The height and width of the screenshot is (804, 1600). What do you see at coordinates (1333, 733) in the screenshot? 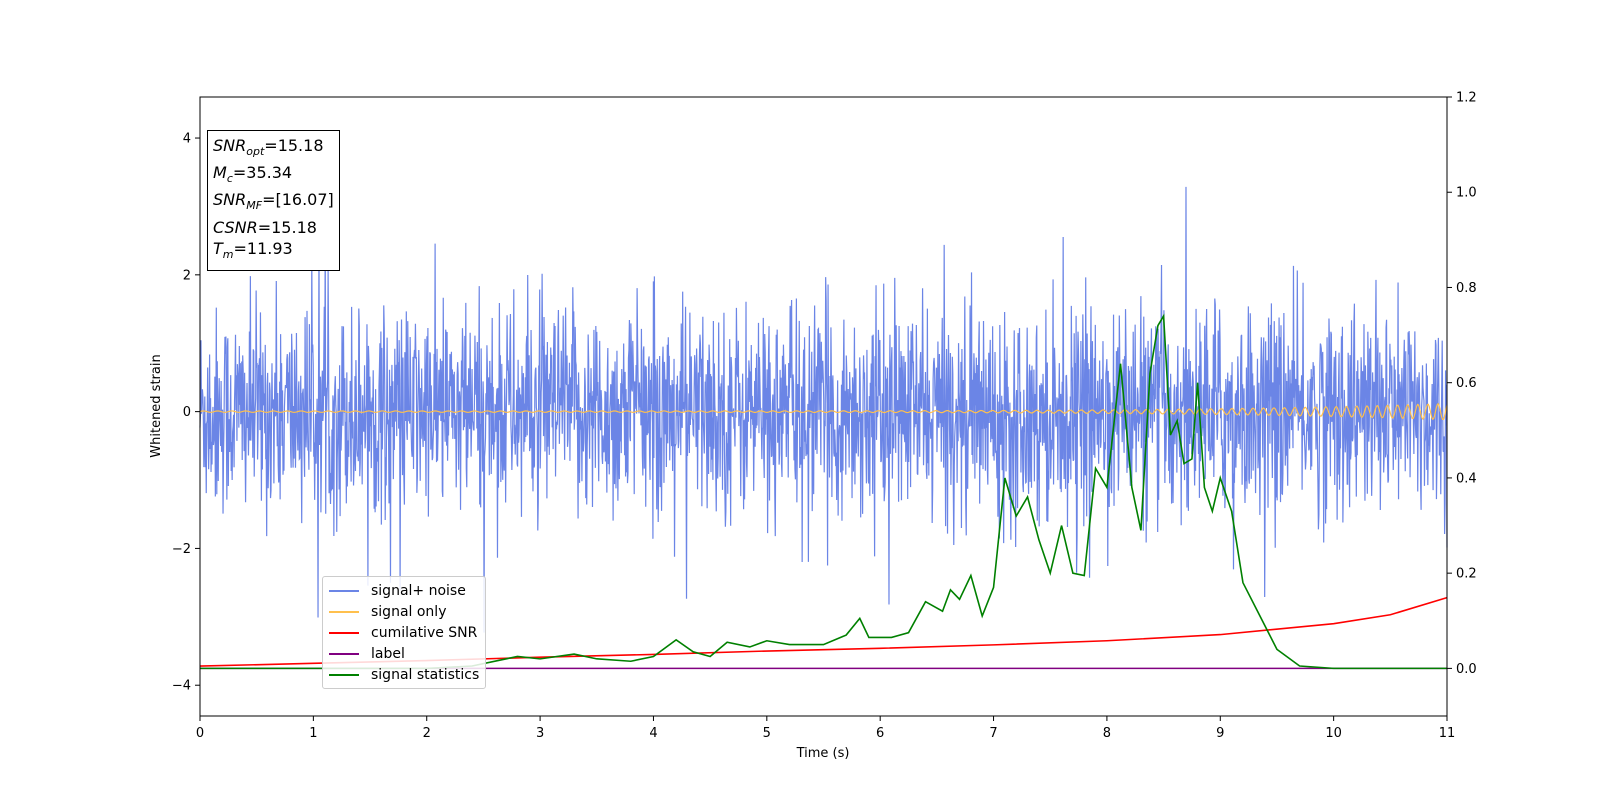
I see `x-tick-label: 10` at bounding box center [1333, 733].